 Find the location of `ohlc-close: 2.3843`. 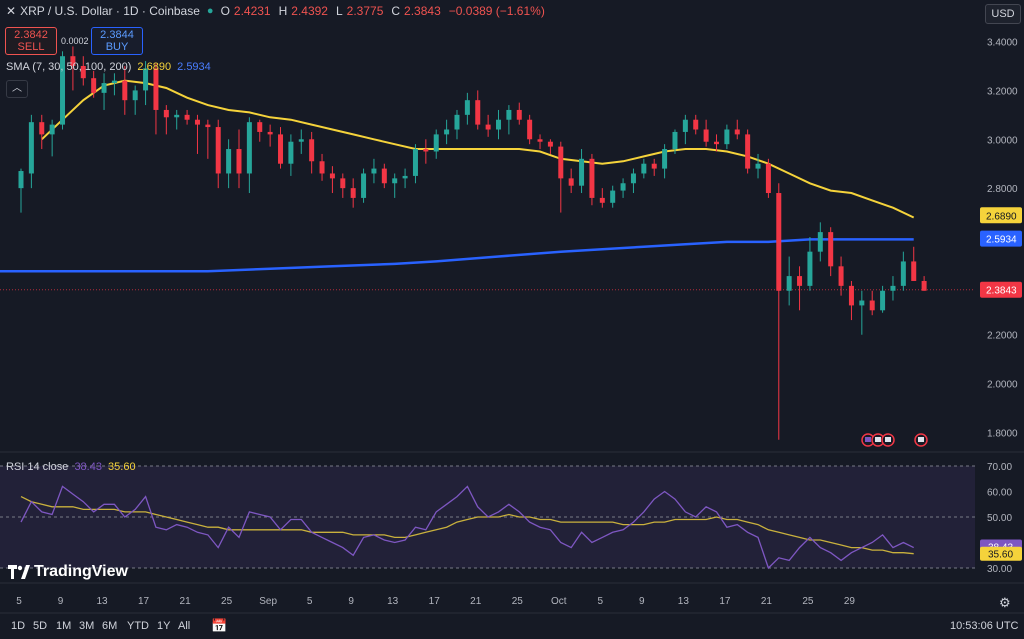

ohlc-close: 2.3843 is located at coordinates (422, 11).